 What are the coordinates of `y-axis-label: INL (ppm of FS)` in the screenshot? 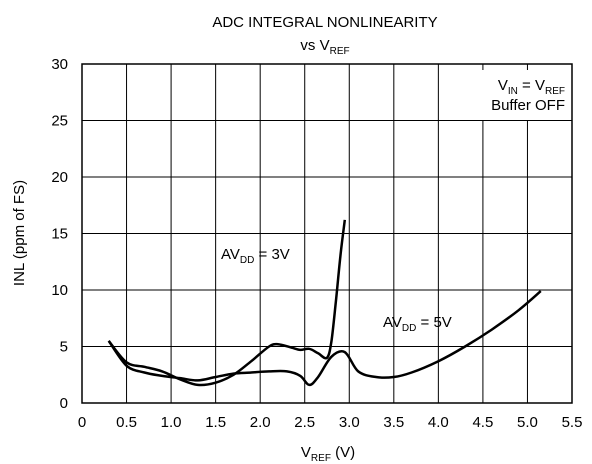 It's located at (19, 233).